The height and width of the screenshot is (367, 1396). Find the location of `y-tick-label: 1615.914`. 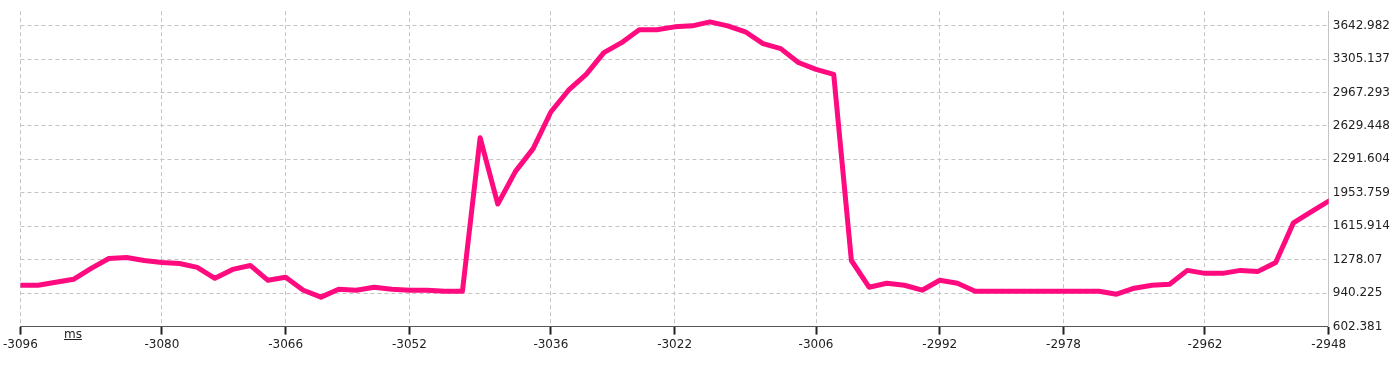

y-tick-label: 1615.914 is located at coordinates (1361, 225).